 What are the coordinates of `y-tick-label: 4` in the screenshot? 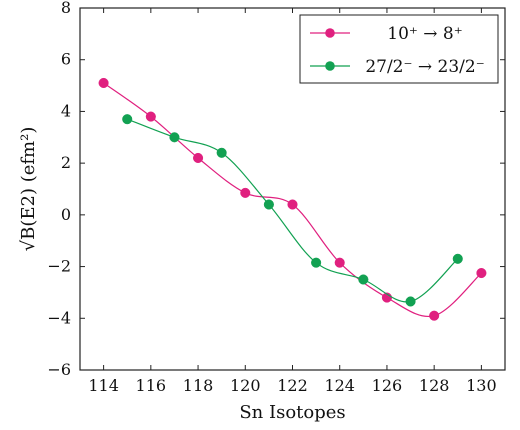 It's located at (66, 110).